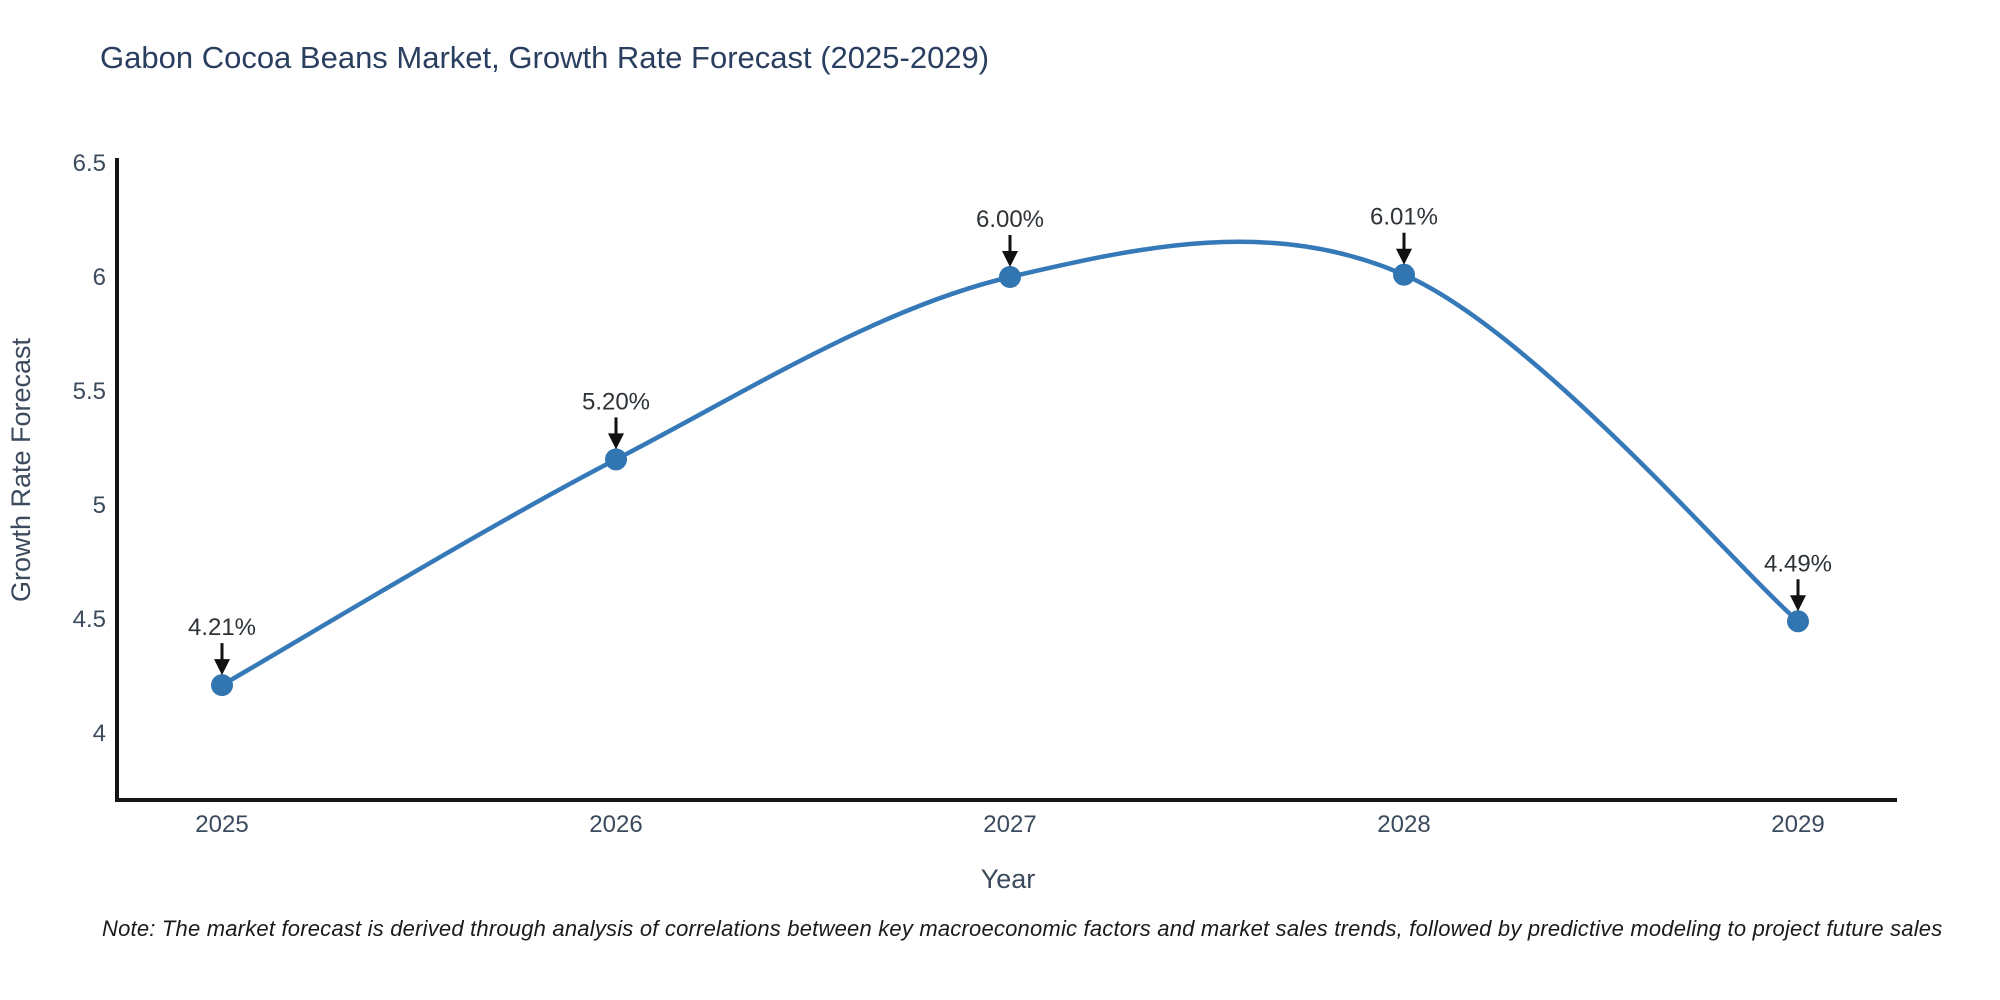  Describe the element at coordinates (99, 733) in the screenshot. I see `y-tick-label: 4` at that location.